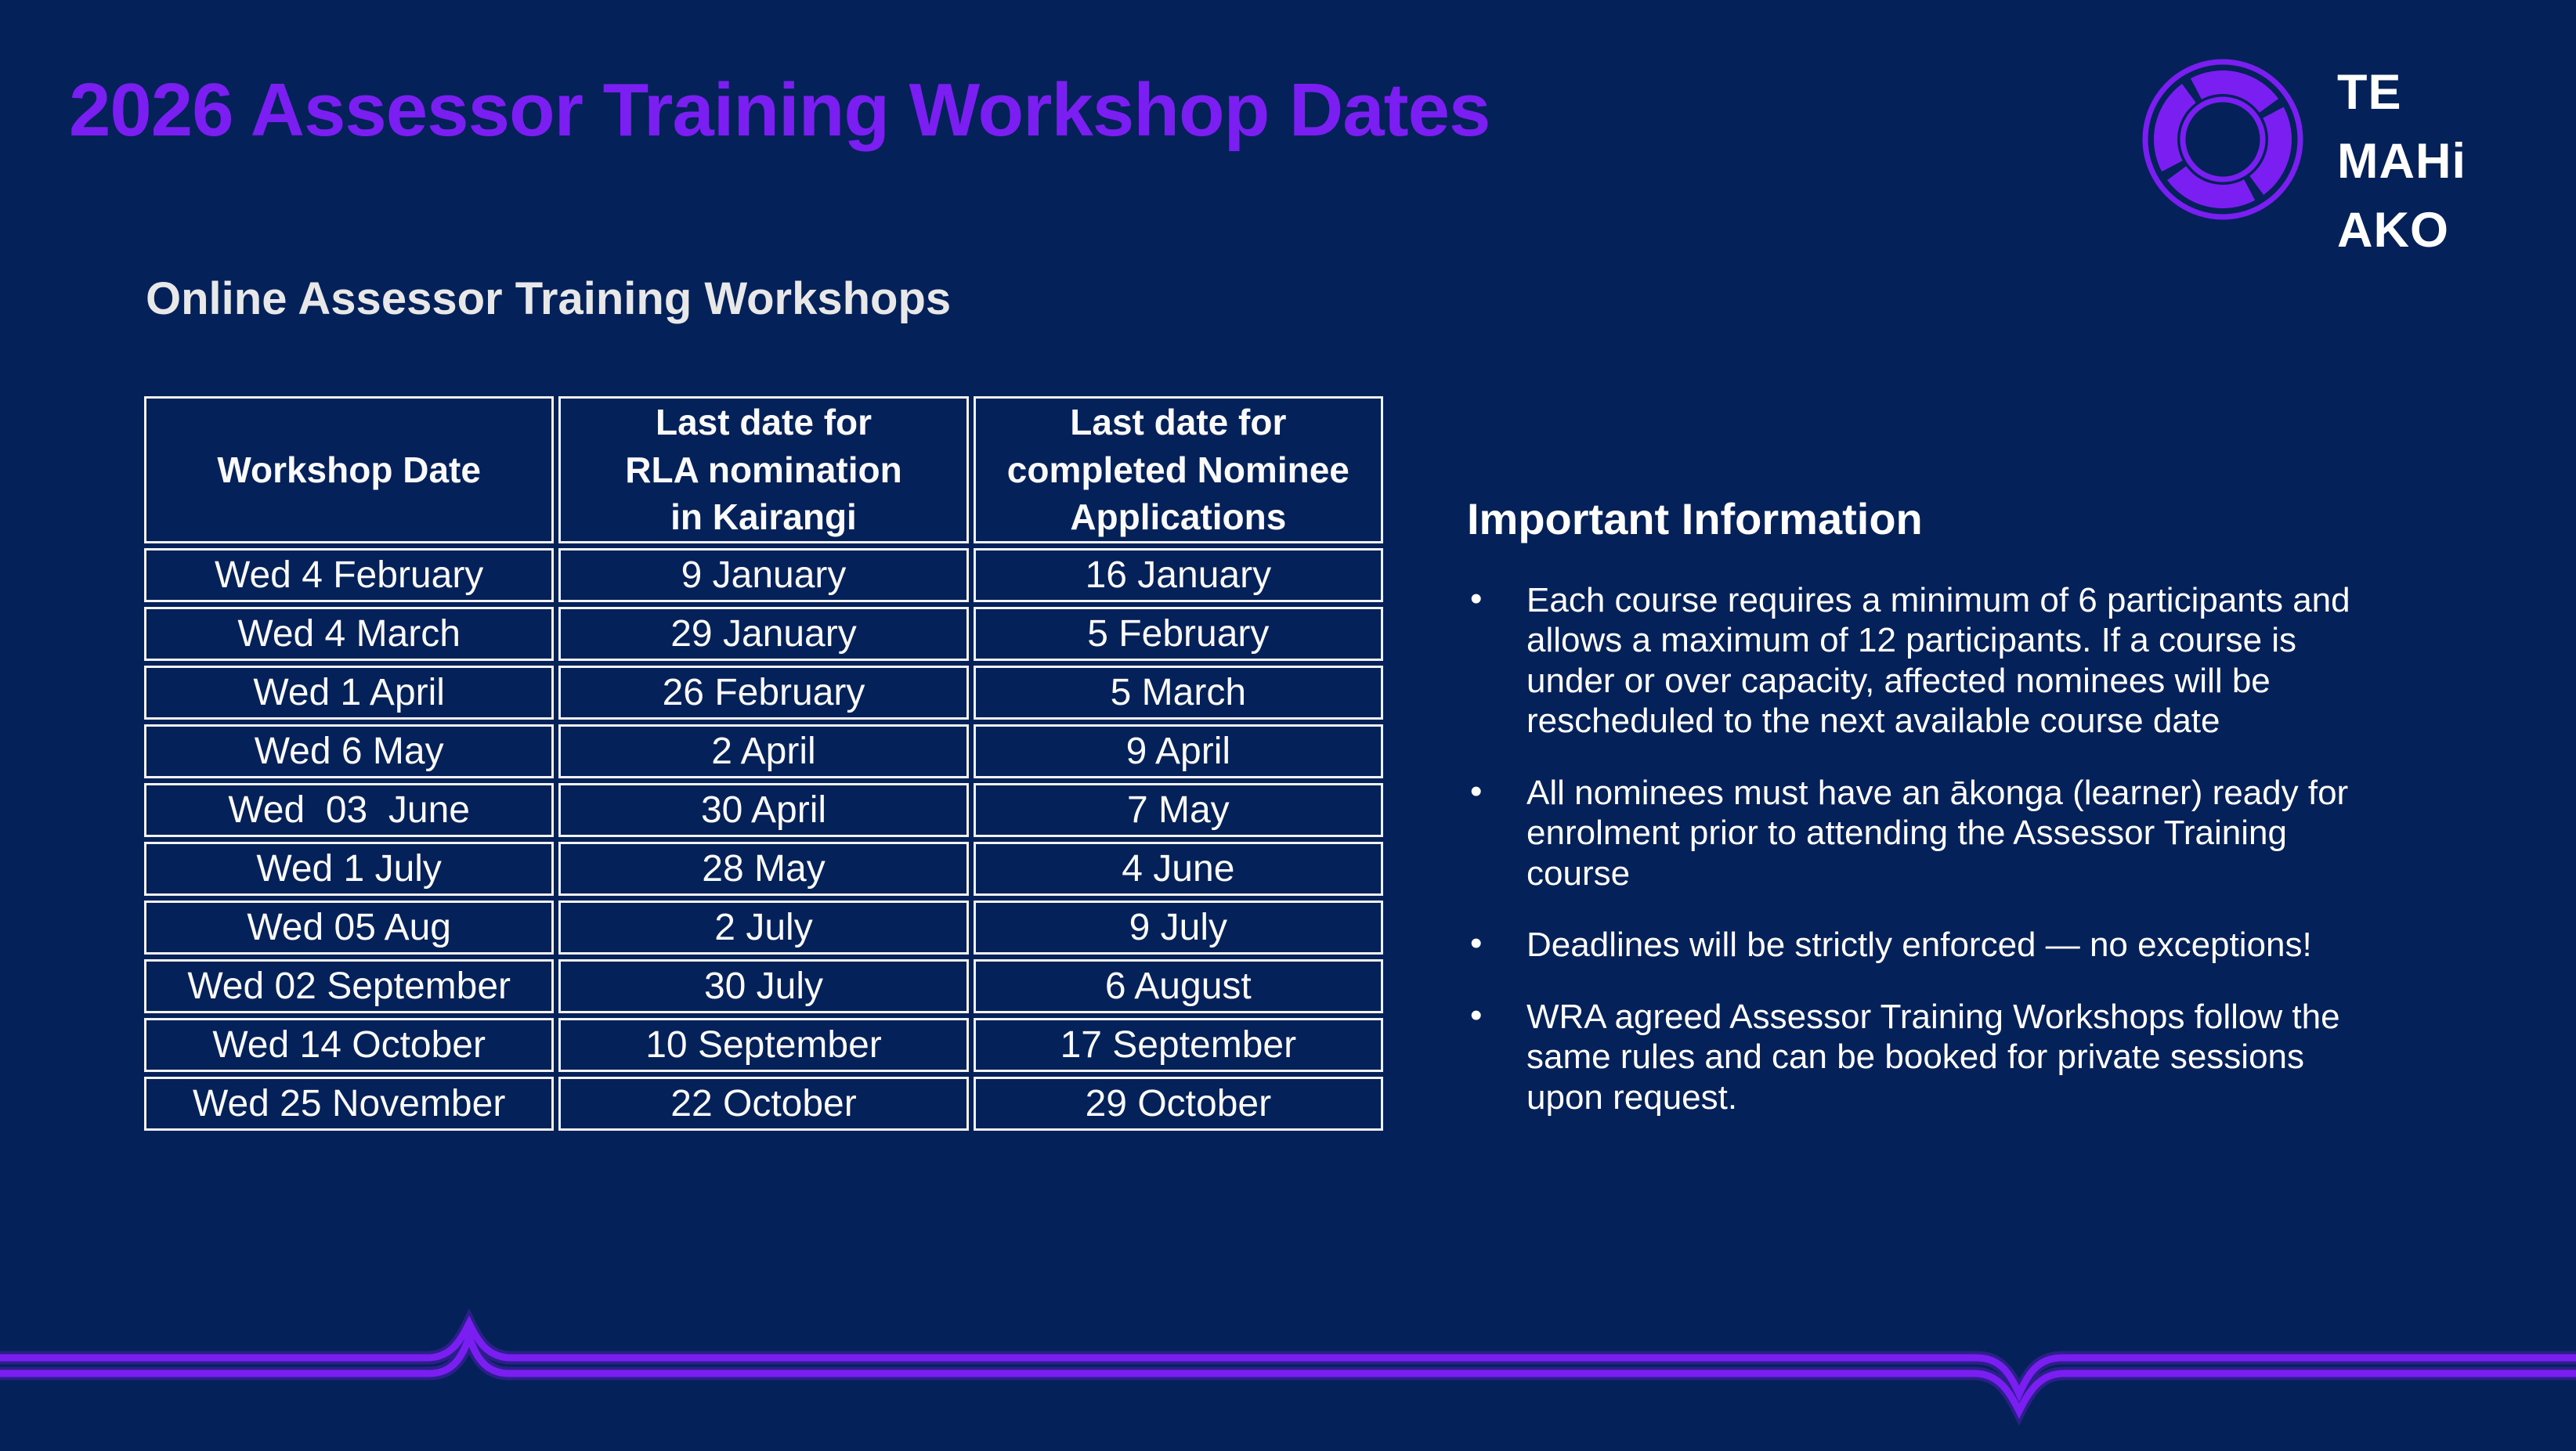 This screenshot has height=1451, width=2576. What do you see at coordinates (349, 869) in the screenshot?
I see `table-cell: Wed 1 July` at bounding box center [349, 869].